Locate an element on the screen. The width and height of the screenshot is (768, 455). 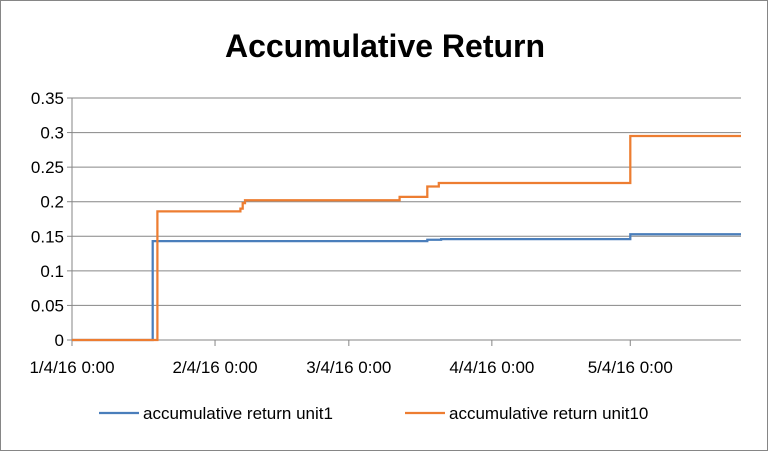
y-tick-label: 0.3 is located at coordinates (52, 133).